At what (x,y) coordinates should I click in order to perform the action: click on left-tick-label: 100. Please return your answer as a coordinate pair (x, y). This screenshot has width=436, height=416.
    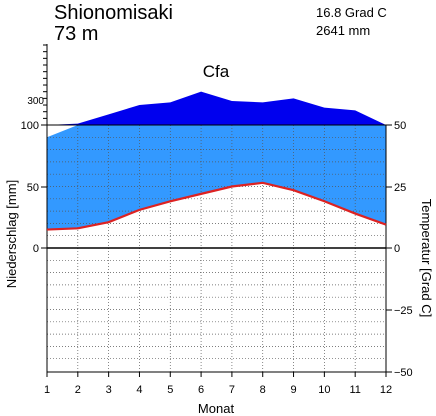
    Looking at the image, I should click on (30, 126).